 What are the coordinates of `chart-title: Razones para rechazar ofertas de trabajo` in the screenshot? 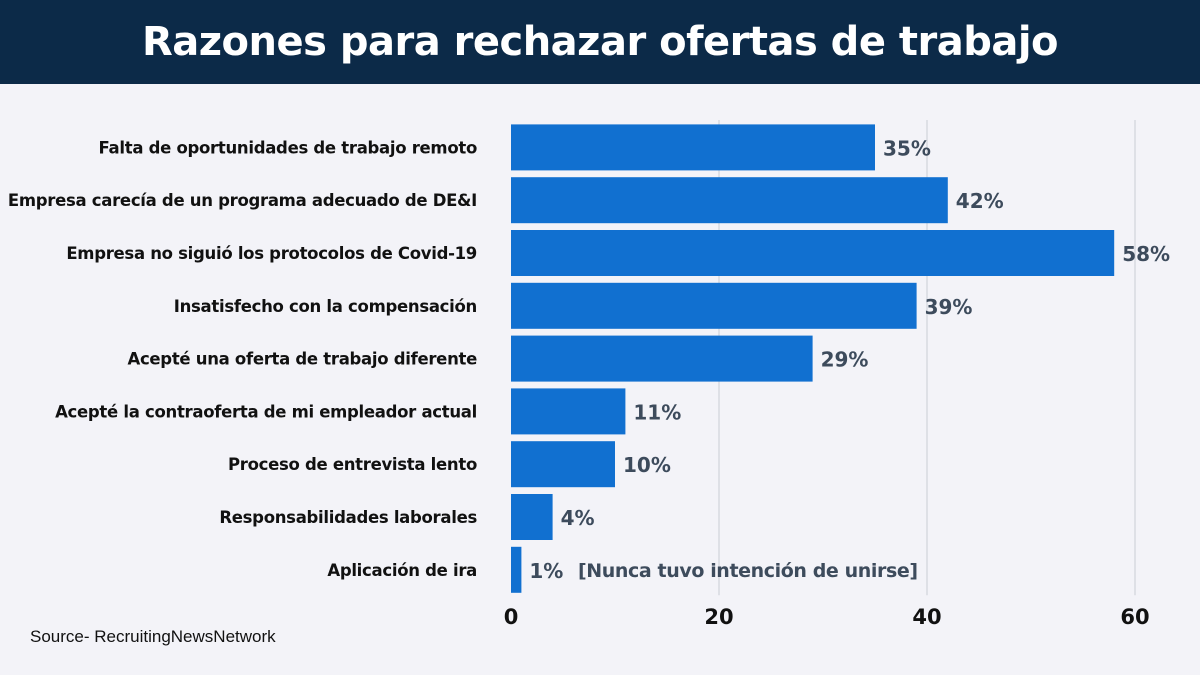 It's located at (600, 42).